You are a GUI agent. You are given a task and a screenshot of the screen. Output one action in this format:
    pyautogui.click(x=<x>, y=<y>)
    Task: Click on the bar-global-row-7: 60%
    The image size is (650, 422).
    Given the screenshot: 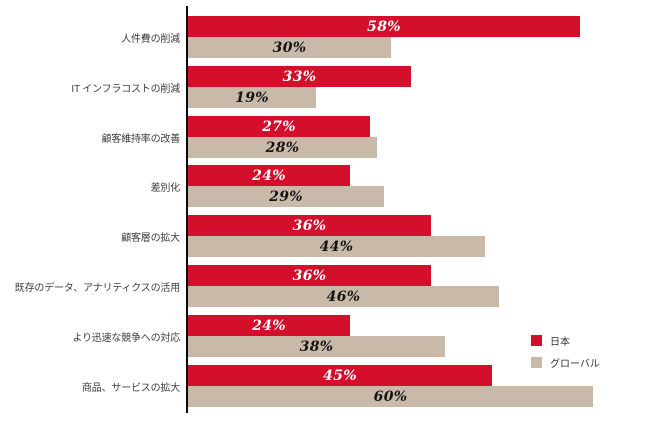 What is the action you would take?
    pyautogui.click(x=390, y=396)
    